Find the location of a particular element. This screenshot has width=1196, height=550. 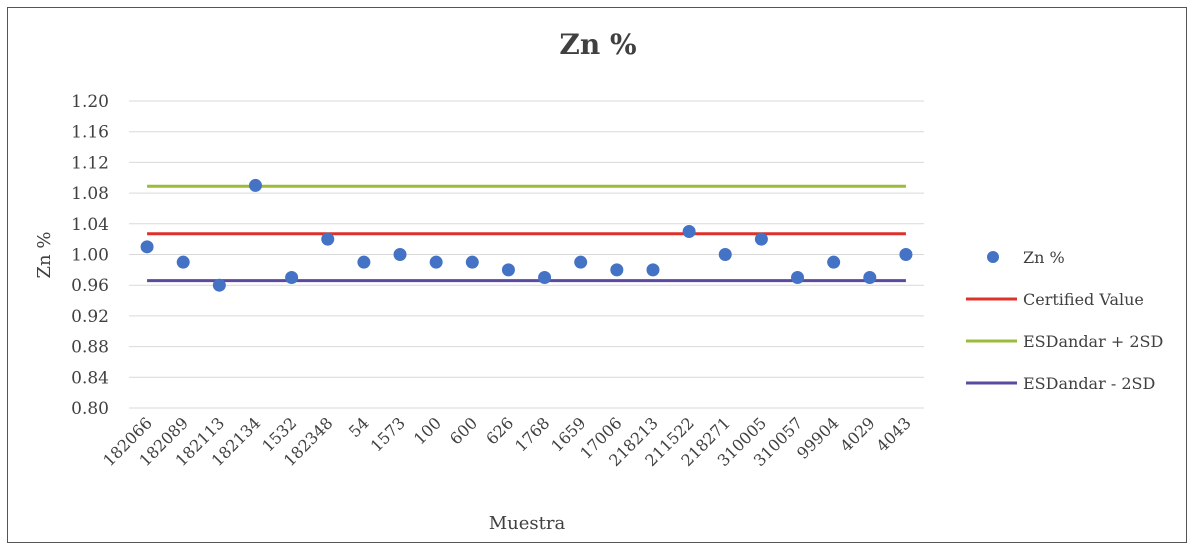

data-points is located at coordinates (526, 235).